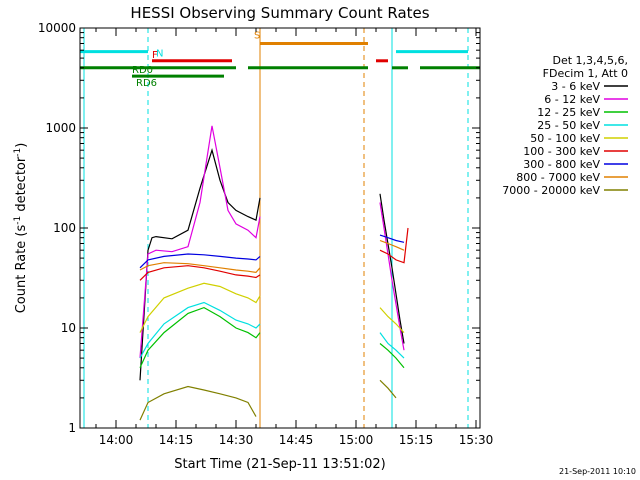 This screenshot has height=480, width=640. Describe the element at coordinates (572, 99) in the screenshot. I see `legend-label-1: 6 - 12 keV` at that location.